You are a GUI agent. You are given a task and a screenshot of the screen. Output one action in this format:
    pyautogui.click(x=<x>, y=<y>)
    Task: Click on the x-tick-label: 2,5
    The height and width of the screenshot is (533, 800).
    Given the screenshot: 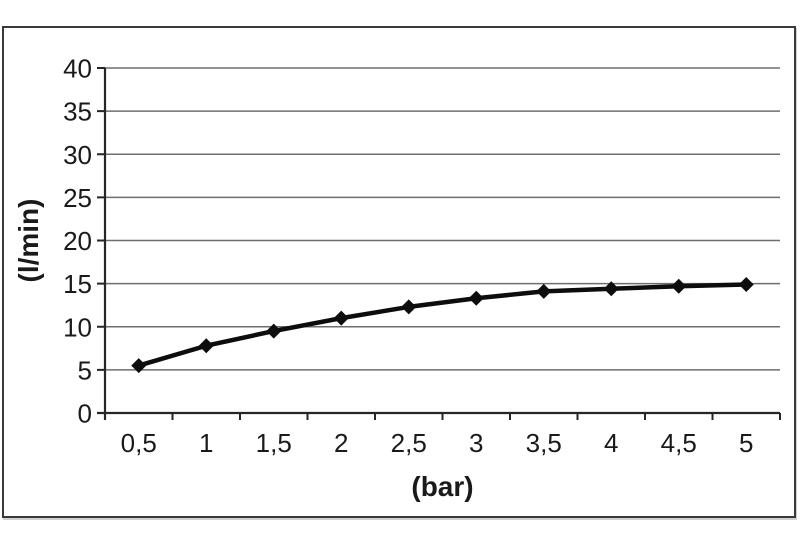 What is the action you would take?
    pyautogui.click(x=409, y=443)
    